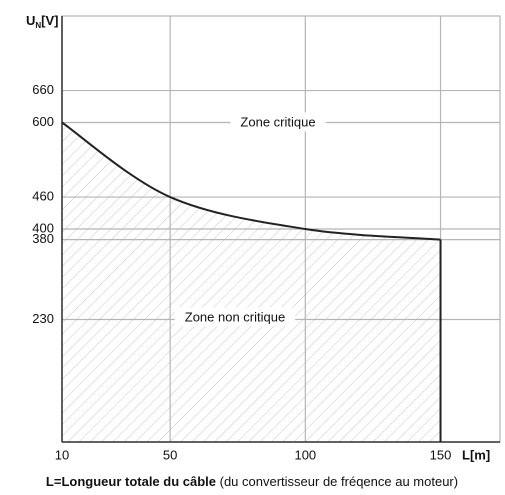  I want to click on y-tick-label: 600, so click(43, 121).